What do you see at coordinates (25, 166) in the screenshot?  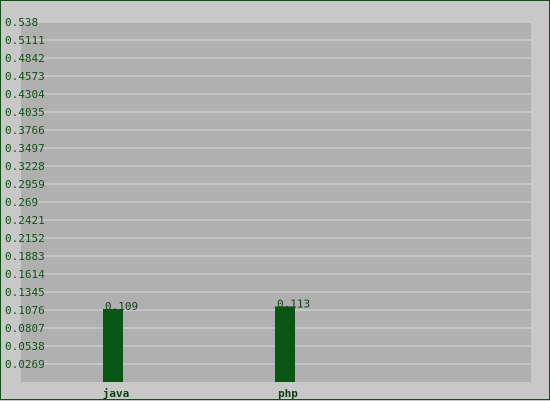 I see `y-tick-label: 0.3228` at bounding box center [25, 166].